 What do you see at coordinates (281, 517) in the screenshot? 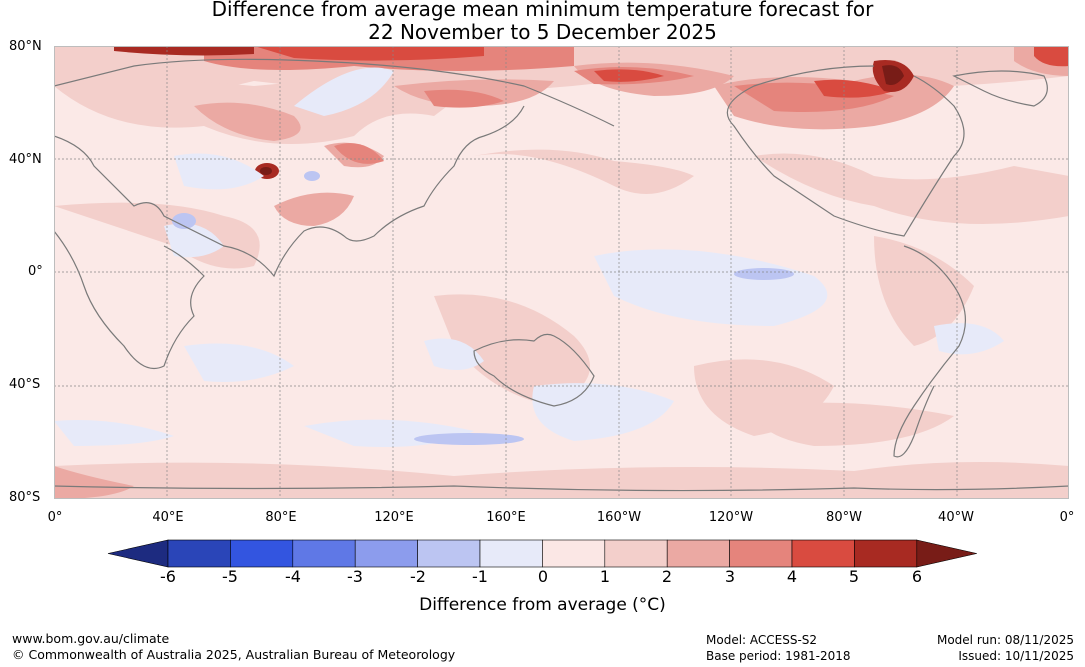
I see `lon-label-80e: 80°E` at bounding box center [281, 517].